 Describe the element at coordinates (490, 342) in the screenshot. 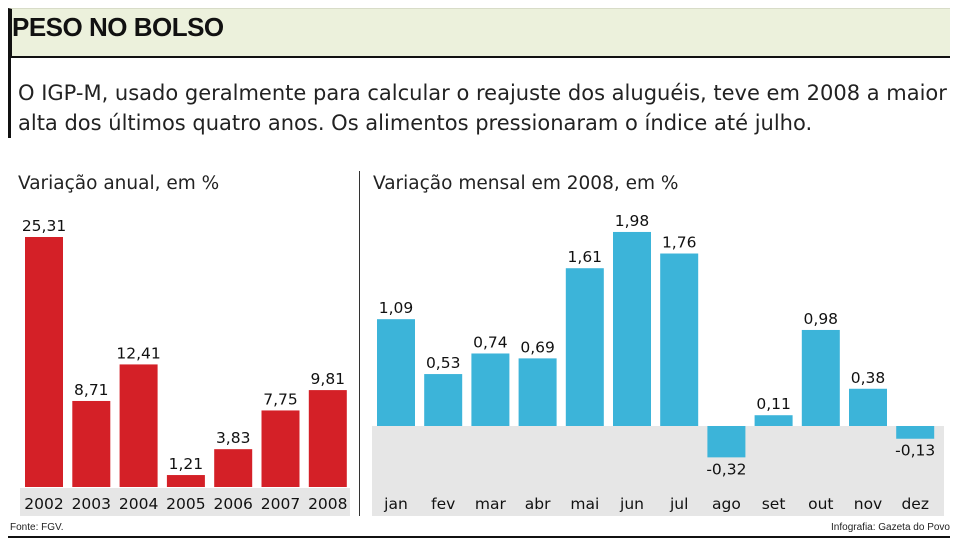

I see `monthly-value-label: 0,74` at that location.